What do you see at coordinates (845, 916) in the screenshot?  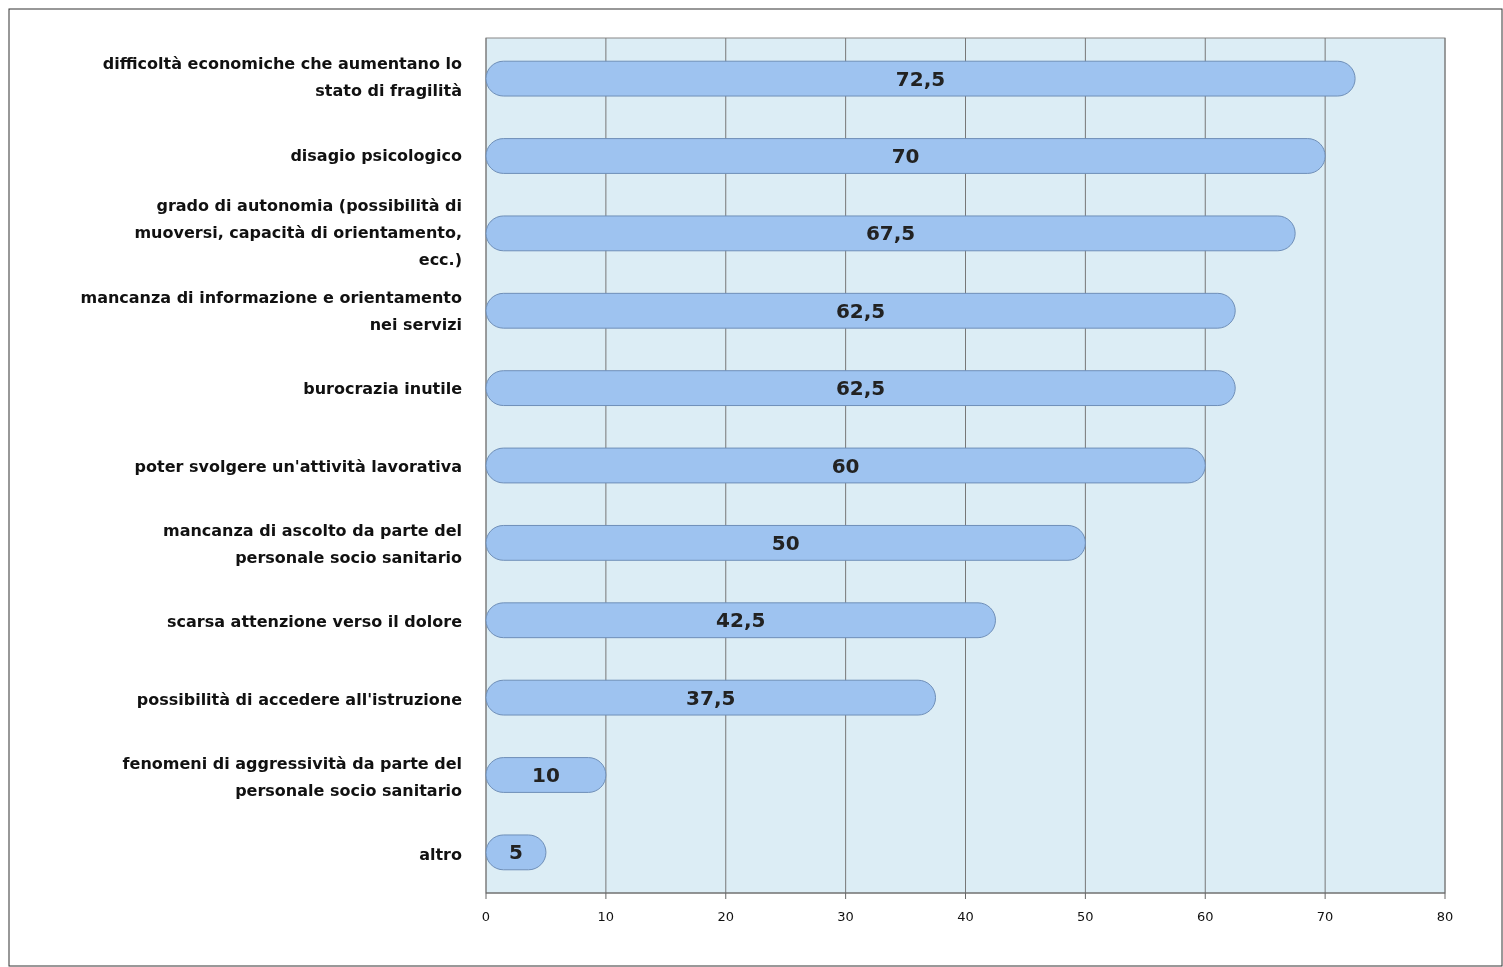 I see `x-tick-label: 30` at bounding box center [845, 916].